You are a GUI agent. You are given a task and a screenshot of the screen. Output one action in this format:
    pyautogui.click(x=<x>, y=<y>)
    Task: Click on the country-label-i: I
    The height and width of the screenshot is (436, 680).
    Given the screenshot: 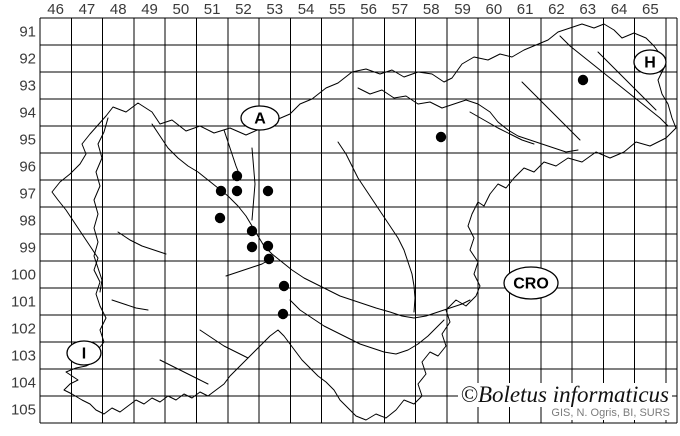 What is the action you would take?
    pyautogui.click(x=84, y=354)
    